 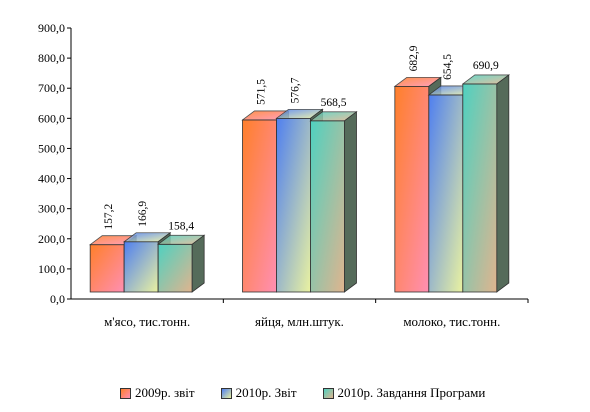 I want to click on x-category-label: м'ясо, тис.тонн., so click(x=147, y=321).